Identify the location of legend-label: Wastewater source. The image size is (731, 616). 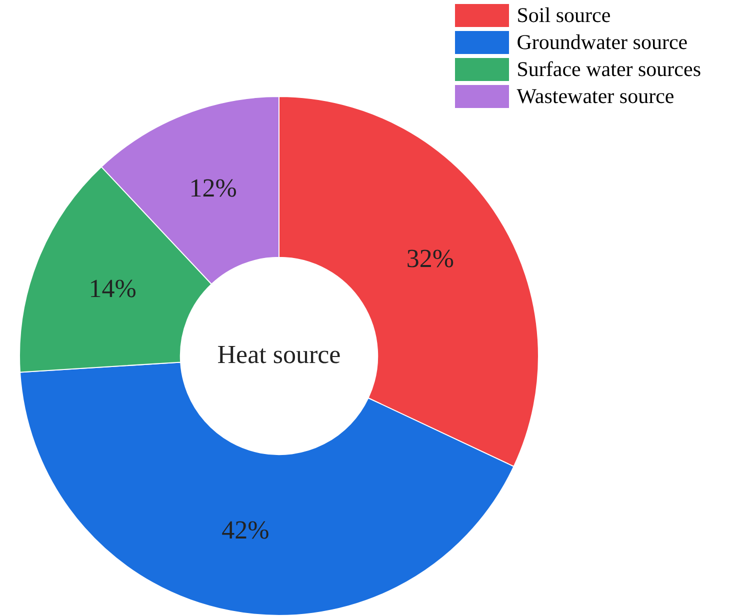
(595, 96).